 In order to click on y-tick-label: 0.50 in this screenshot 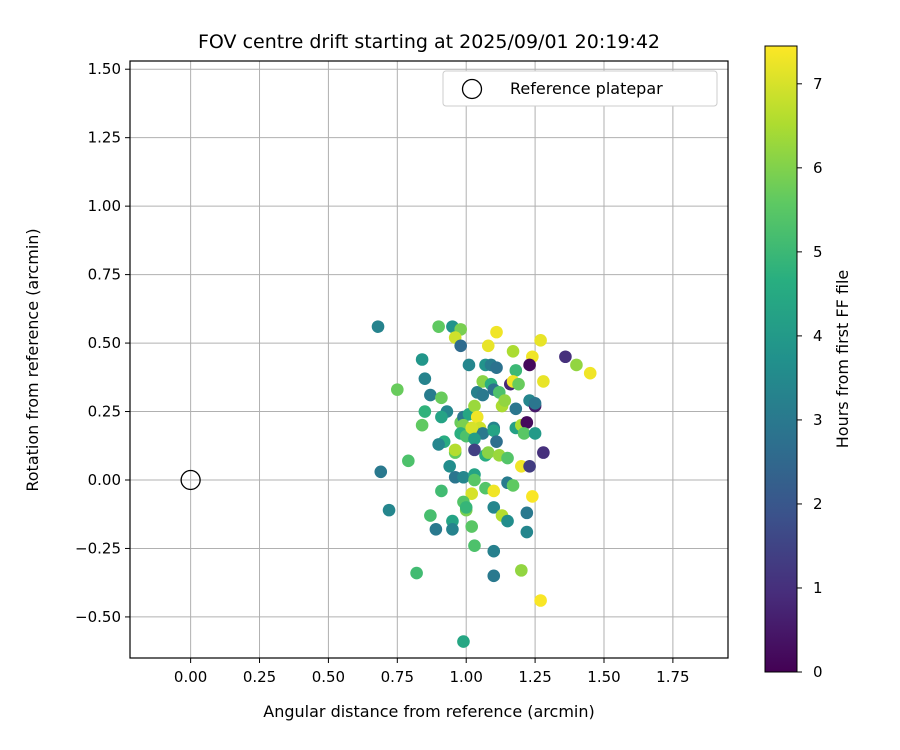, I will do `click(104, 343)`.